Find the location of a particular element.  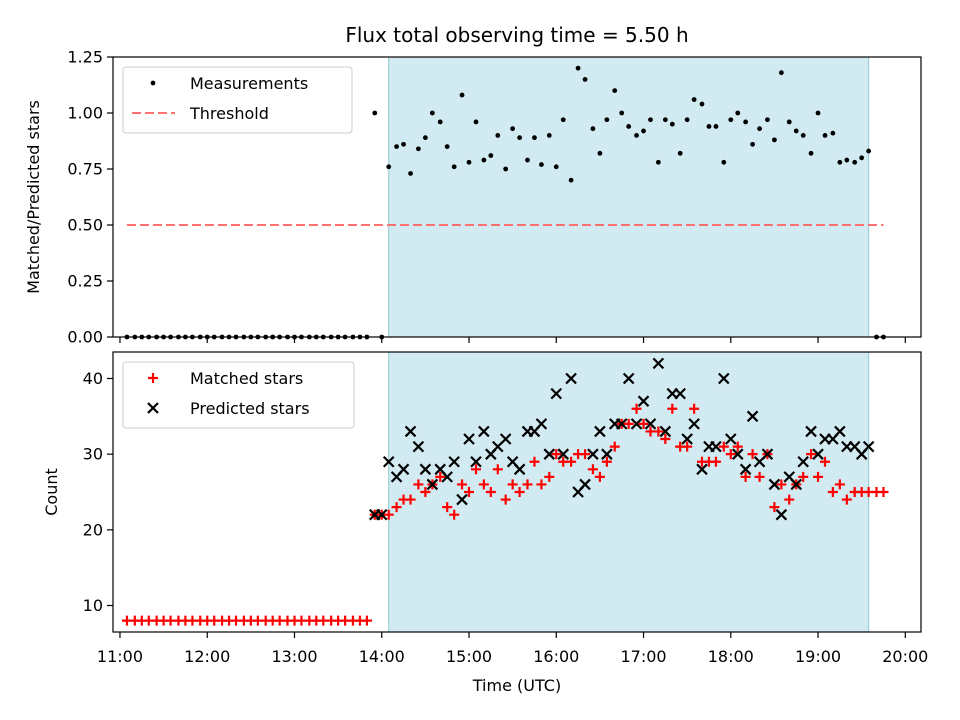

legend-label: Matched stars is located at coordinates (246, 378).